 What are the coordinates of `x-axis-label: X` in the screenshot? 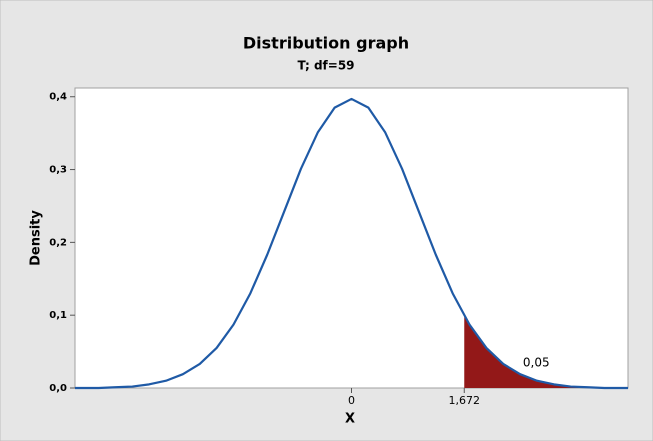 It's located at (350, 419).